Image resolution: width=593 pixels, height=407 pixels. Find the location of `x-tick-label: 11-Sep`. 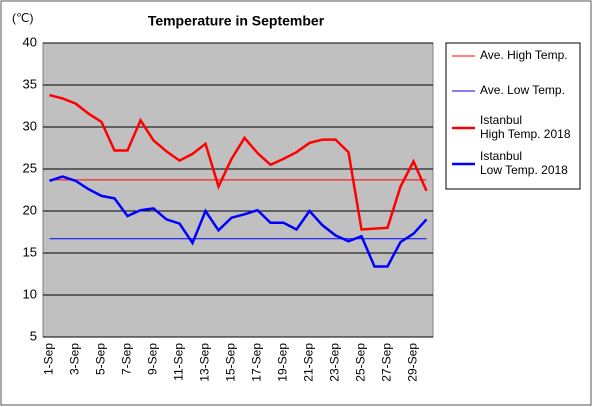

x-tick-label: 11-Sep is located at coordinates (179, 362).